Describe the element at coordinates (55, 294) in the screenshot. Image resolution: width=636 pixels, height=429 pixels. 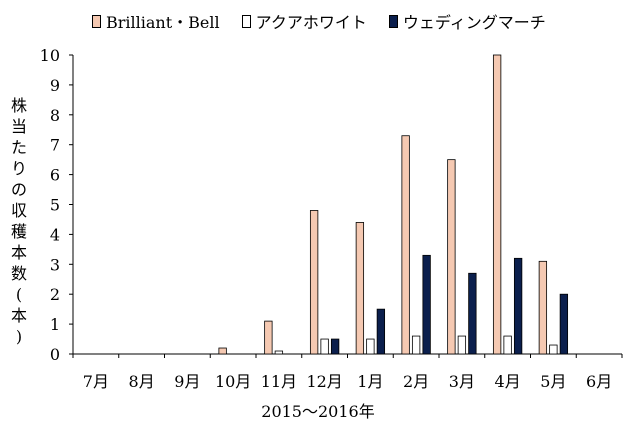
I see `y-tick-label: 2` at that location.